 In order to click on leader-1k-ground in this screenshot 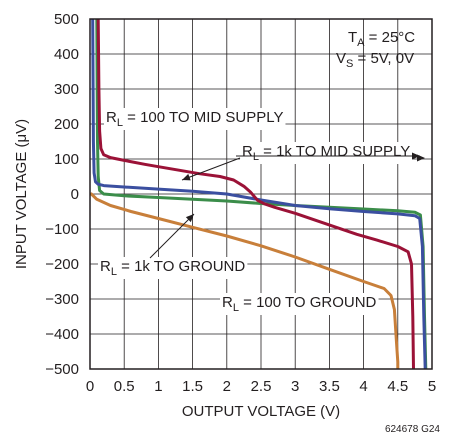, I will do `click(172, 236)`.